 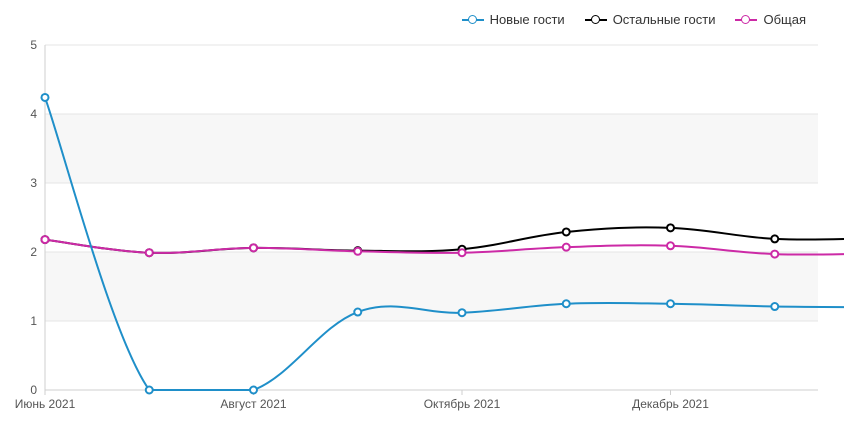 What do you see at coordinates (784, 19) in the screenshot?
I see `legend-label: Общая` at bounding box center [784, 19].